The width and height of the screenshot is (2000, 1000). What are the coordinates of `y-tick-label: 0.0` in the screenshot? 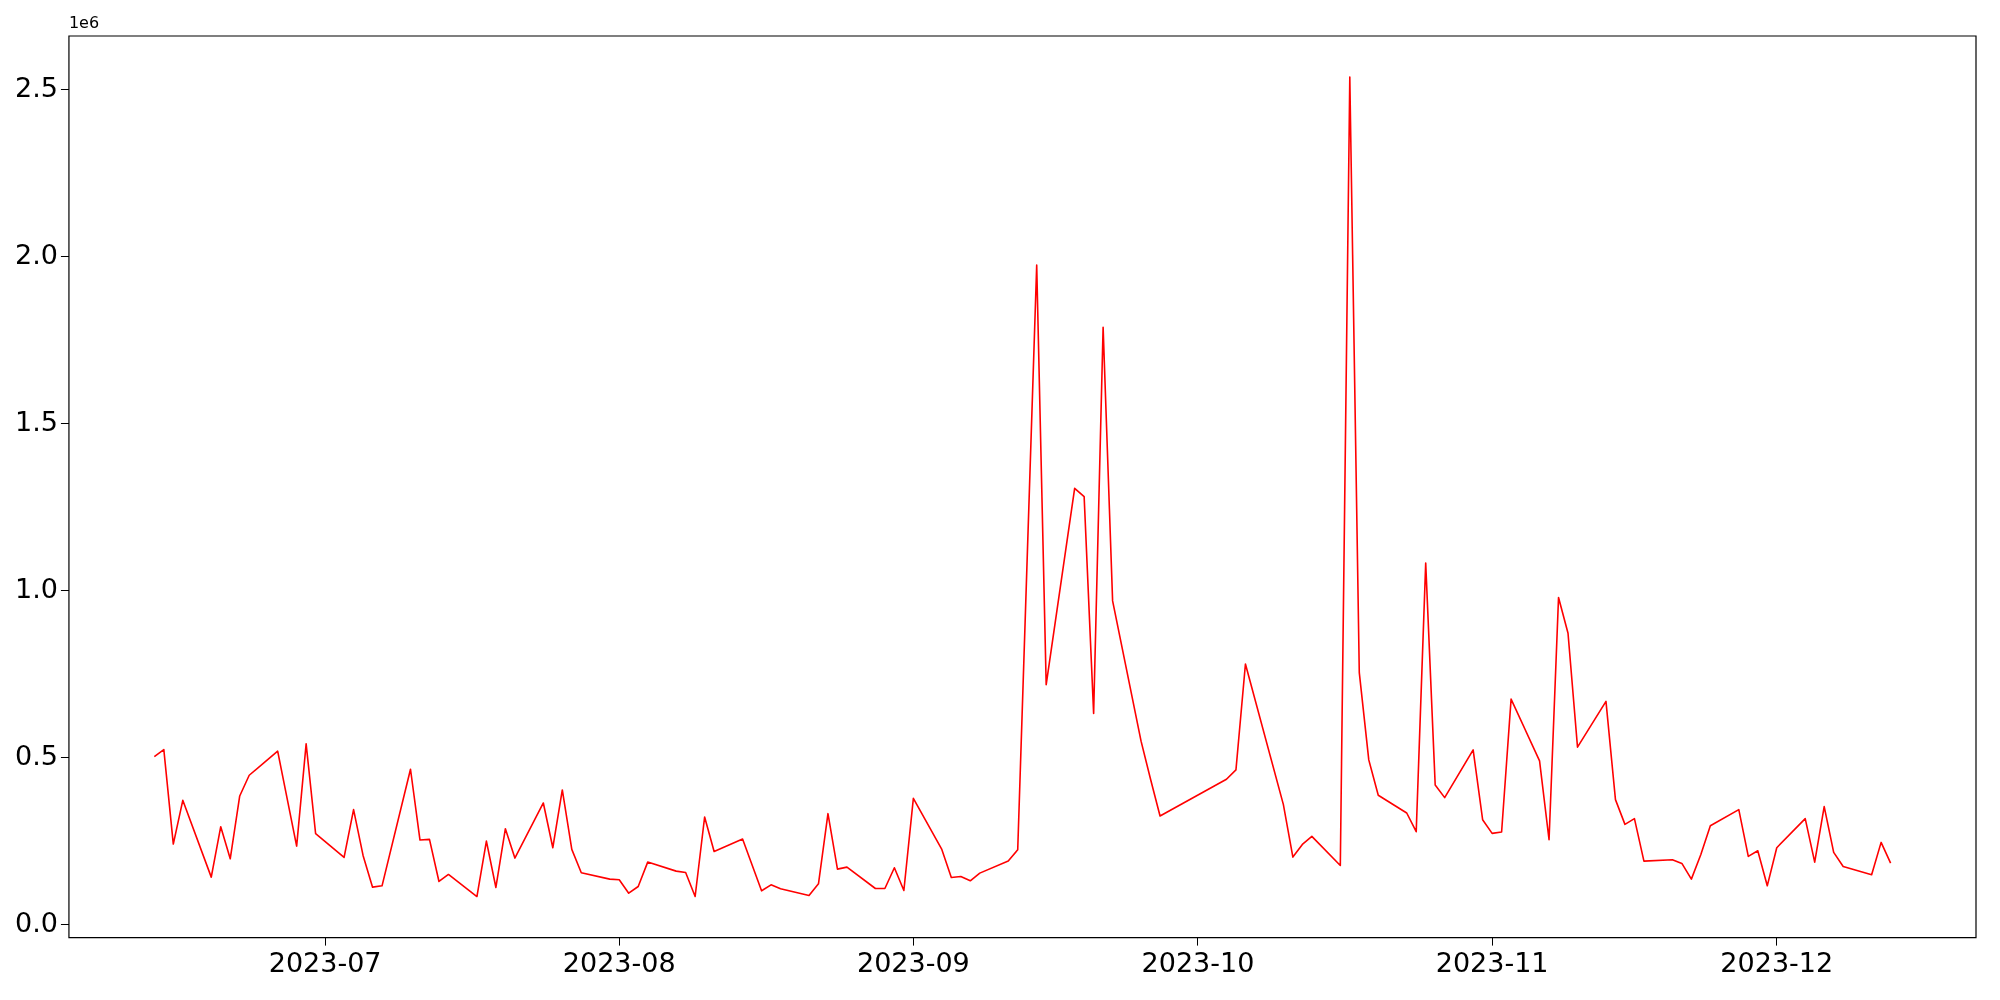 It's located at (36, 922).